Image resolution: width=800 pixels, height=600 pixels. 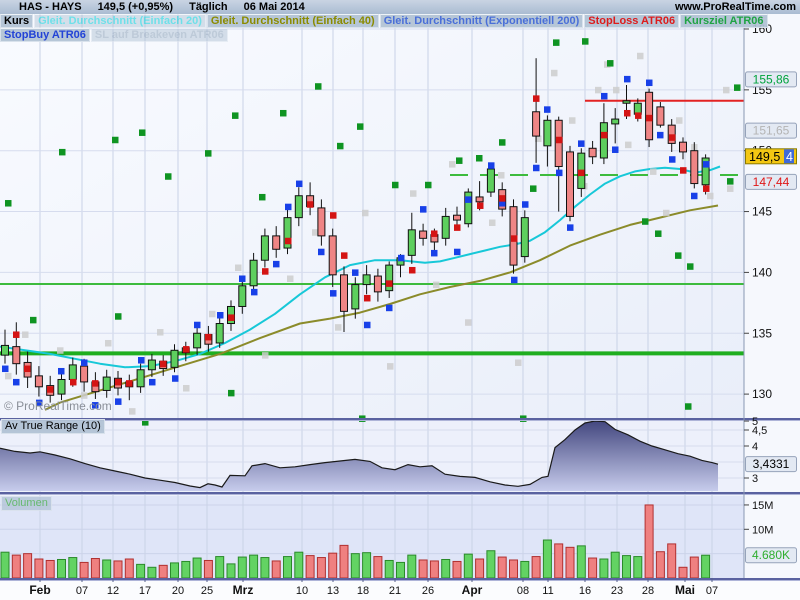 I want to click on breakeven-level-text: 151,65, so click(x=771, y=131).